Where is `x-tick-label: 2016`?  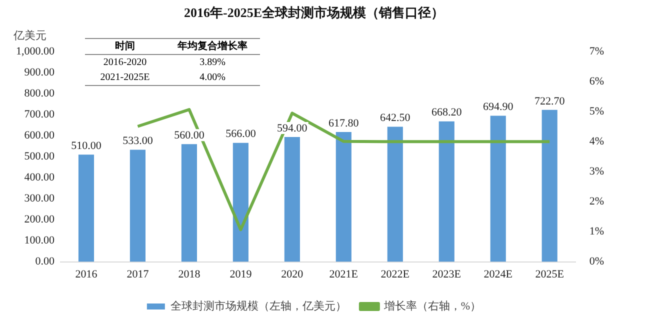
x-tick-label: 2016 is located at coordinates (86, 274).